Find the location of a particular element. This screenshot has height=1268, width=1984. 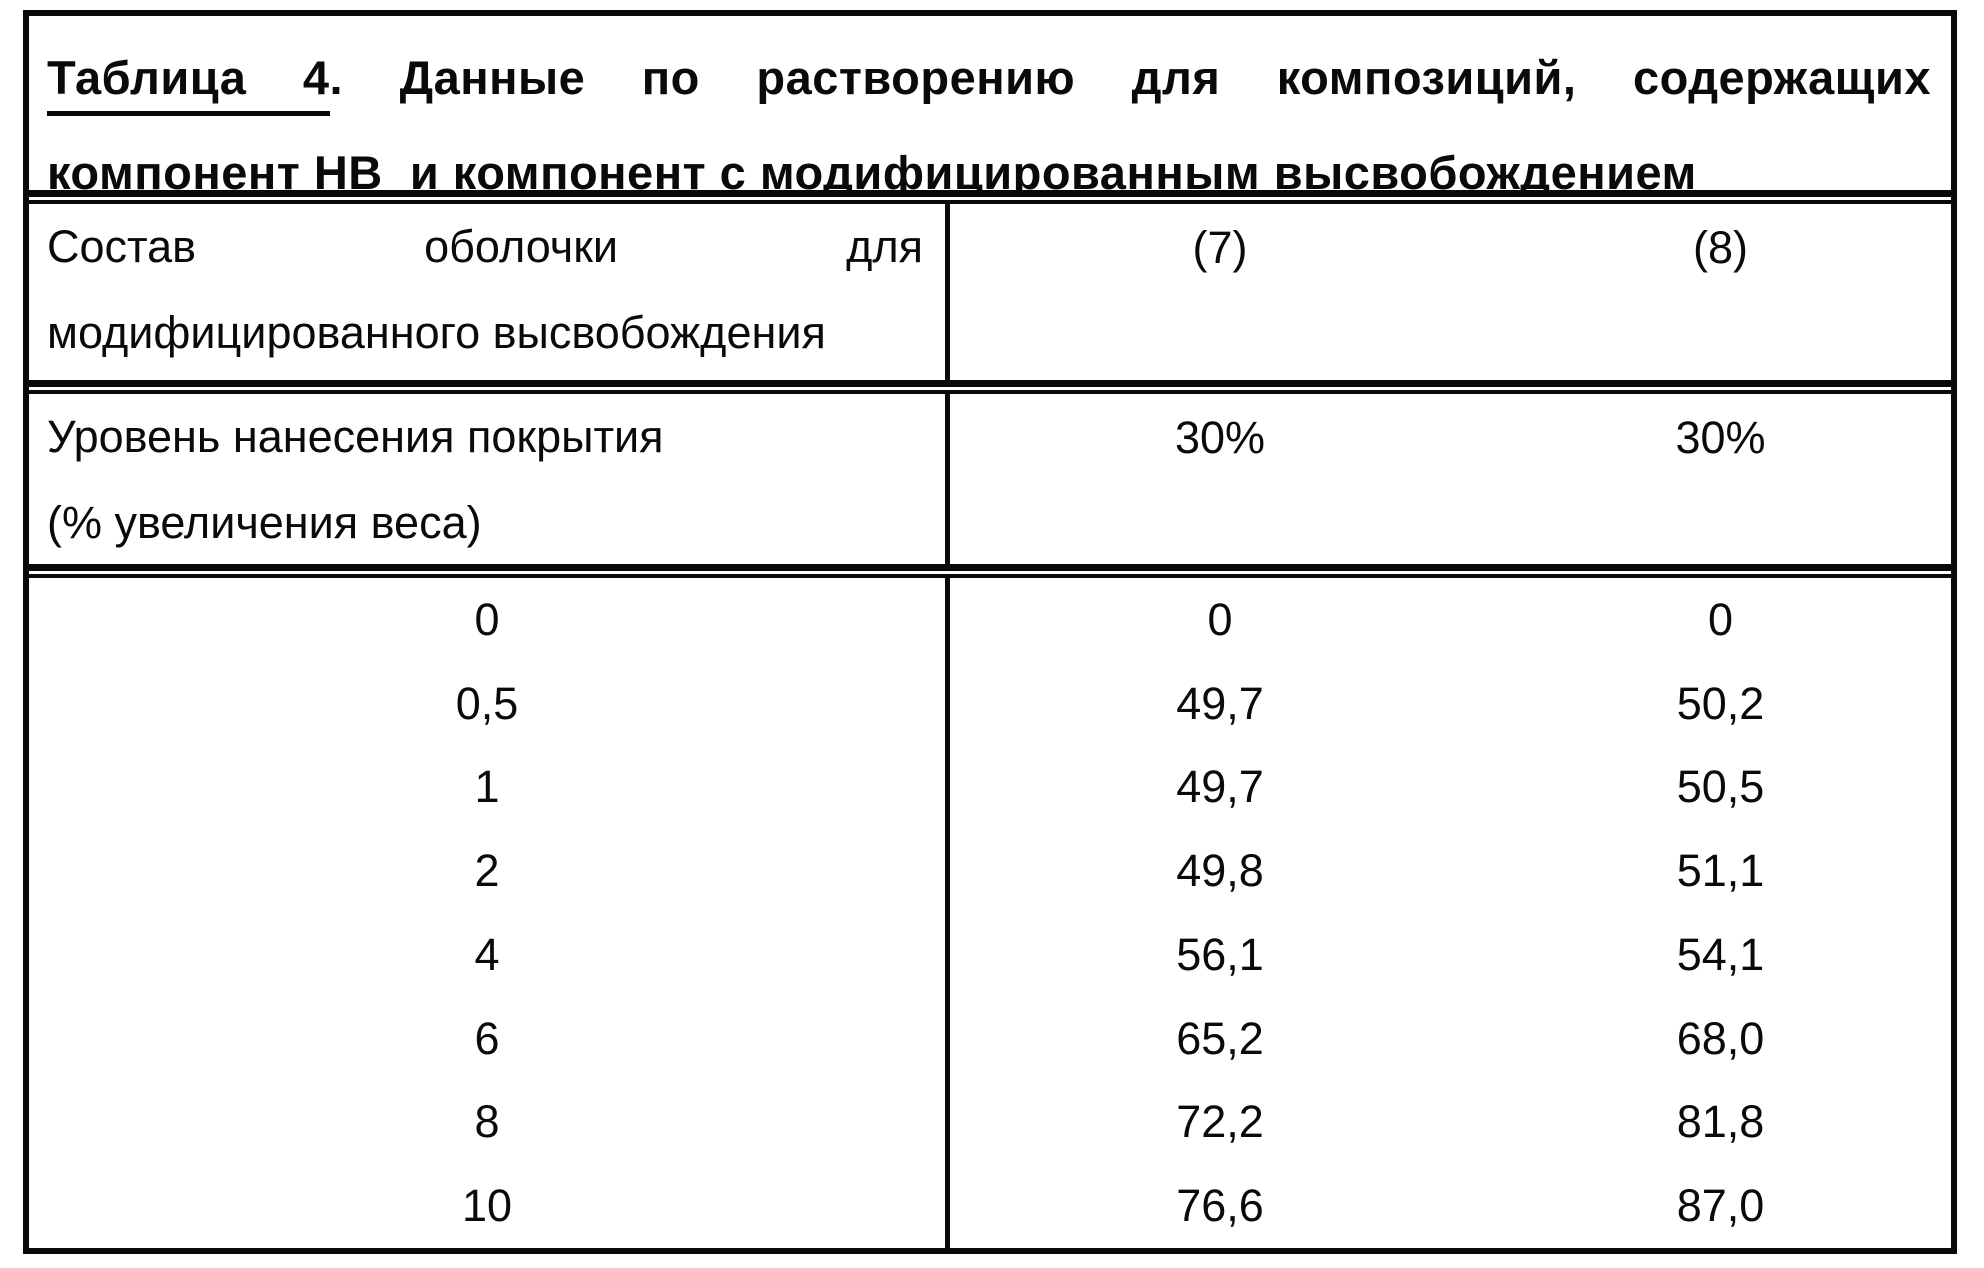

table-row: 2 49,8 51,1 is located at coordinates (990, 871).